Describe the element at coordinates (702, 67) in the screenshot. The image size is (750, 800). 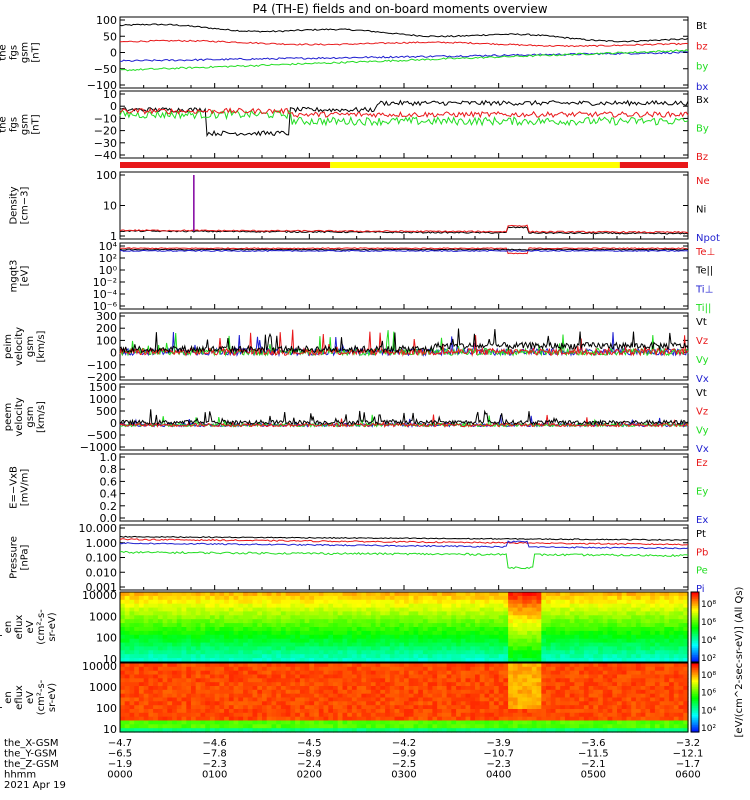
I see `legend-entry: by` at that location.